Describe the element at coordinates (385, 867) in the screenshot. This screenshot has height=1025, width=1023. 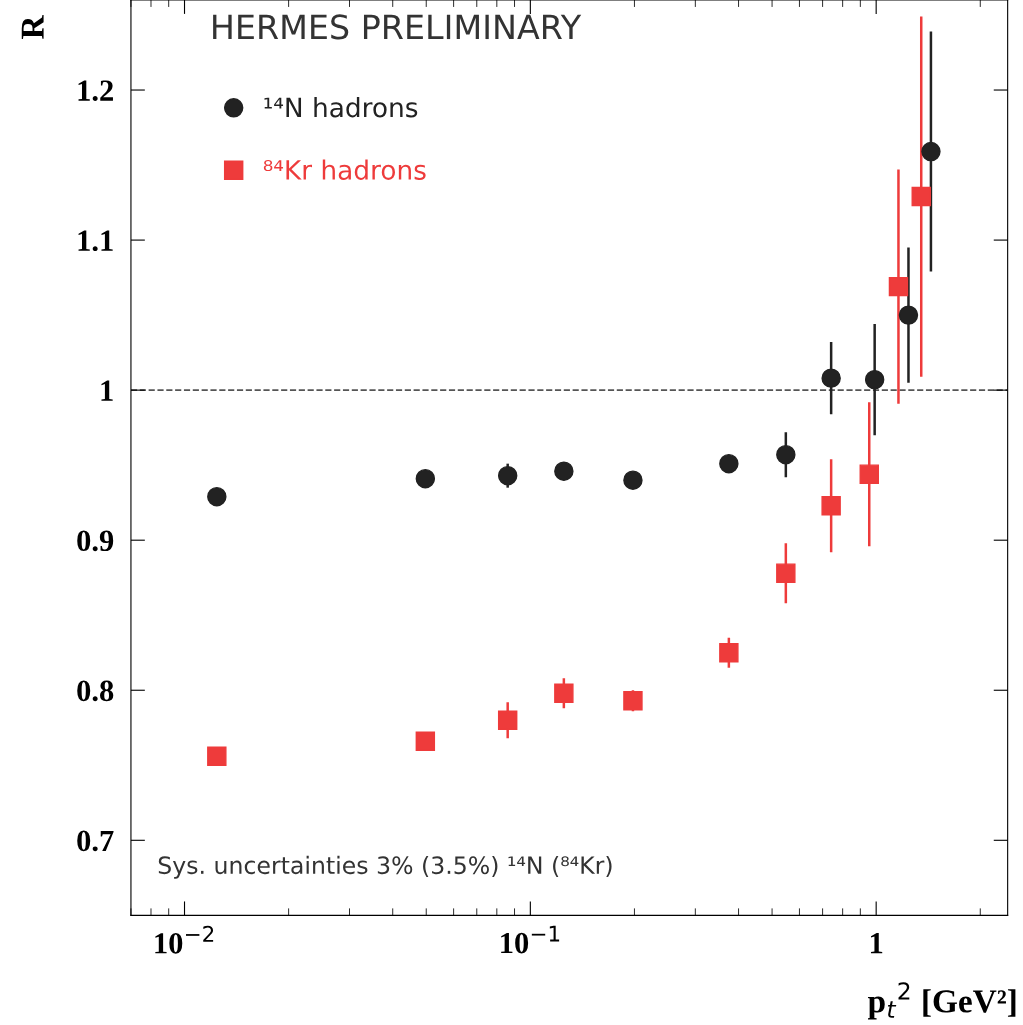
I see `annotation: Sys. uncertainties 3% (3.5%) ¹⁴N (⁸⁴Kr)` at that location.